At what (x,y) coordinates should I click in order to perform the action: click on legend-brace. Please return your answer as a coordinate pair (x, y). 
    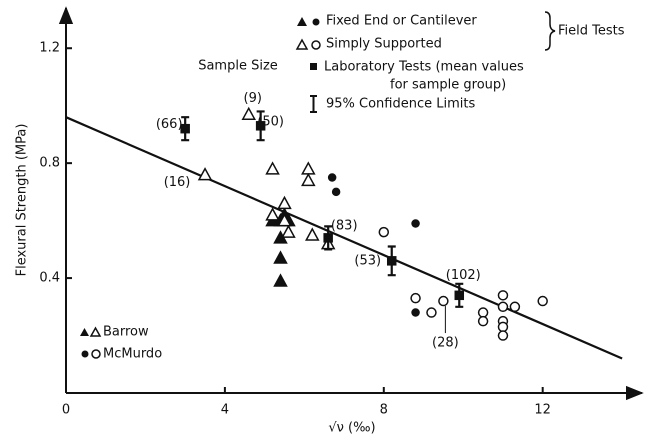
    Looking at the image, I should click on (550, 31).